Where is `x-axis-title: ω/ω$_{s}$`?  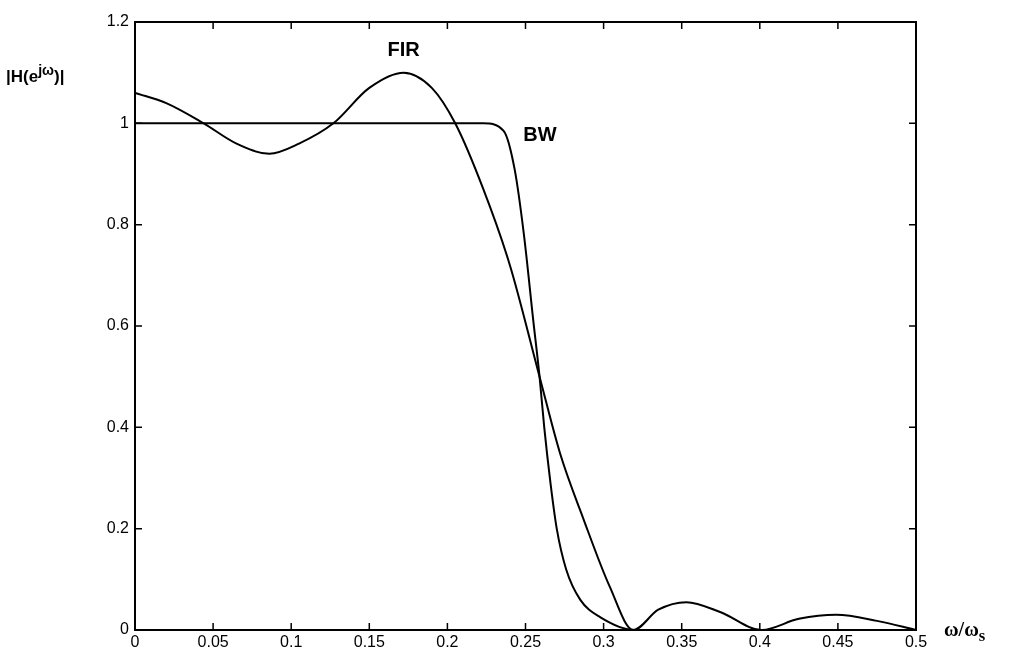 x-axis-title: ω/ω$_{s}$ is located at coordinates (965, 632).